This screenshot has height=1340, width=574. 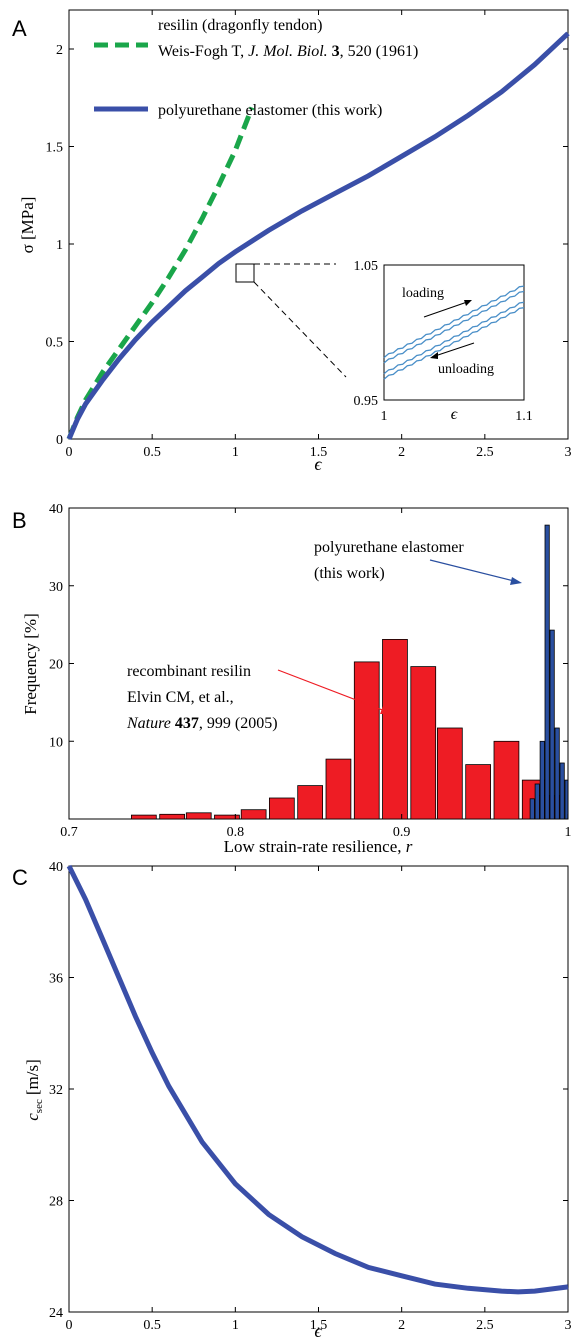 What do you see at coordinates (69, 1325) in the screenshot?
I see `panel-c-xtick-label: 0` at bounding box center [69, 1325].